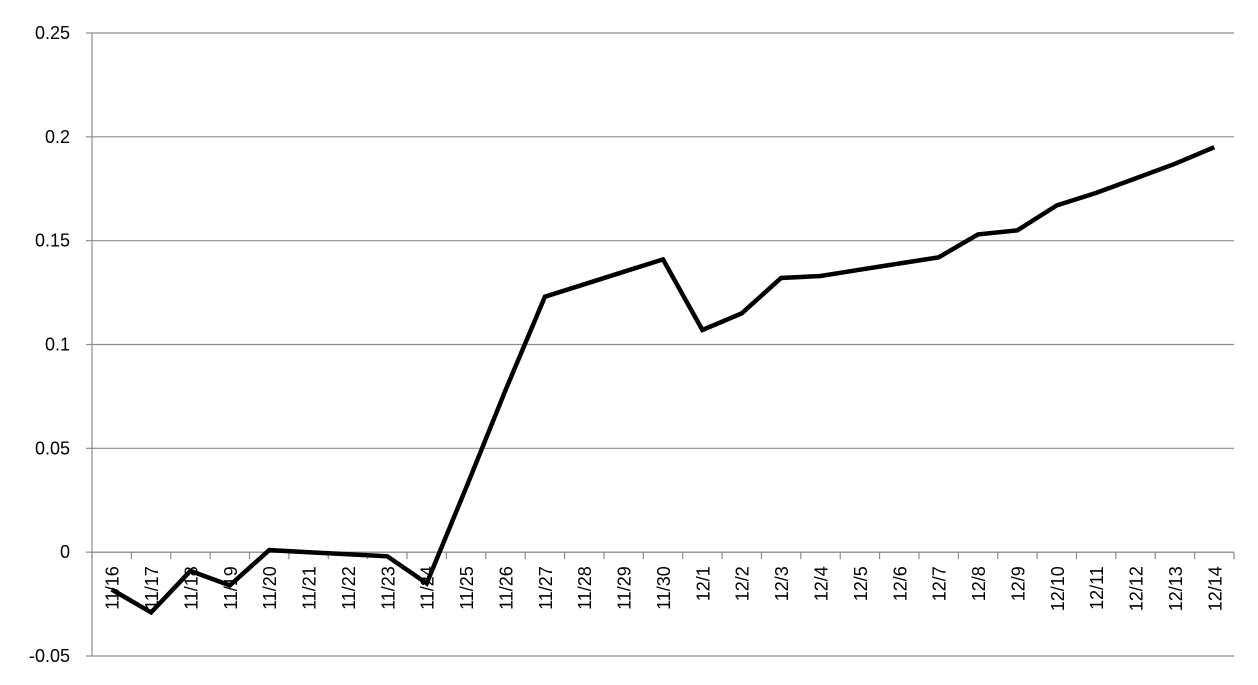 The width and height of the screenshot is (1258, 685). Describe the element at coordinates (822, 583) in the screenshot. I see `x-tick-label: 12/4` at that location.